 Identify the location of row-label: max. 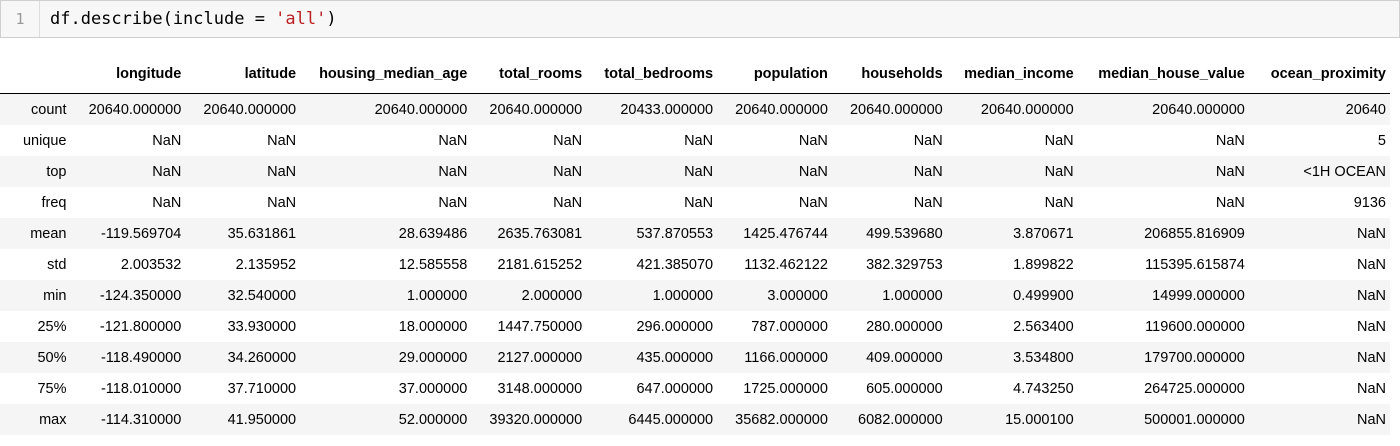
(53, 419).